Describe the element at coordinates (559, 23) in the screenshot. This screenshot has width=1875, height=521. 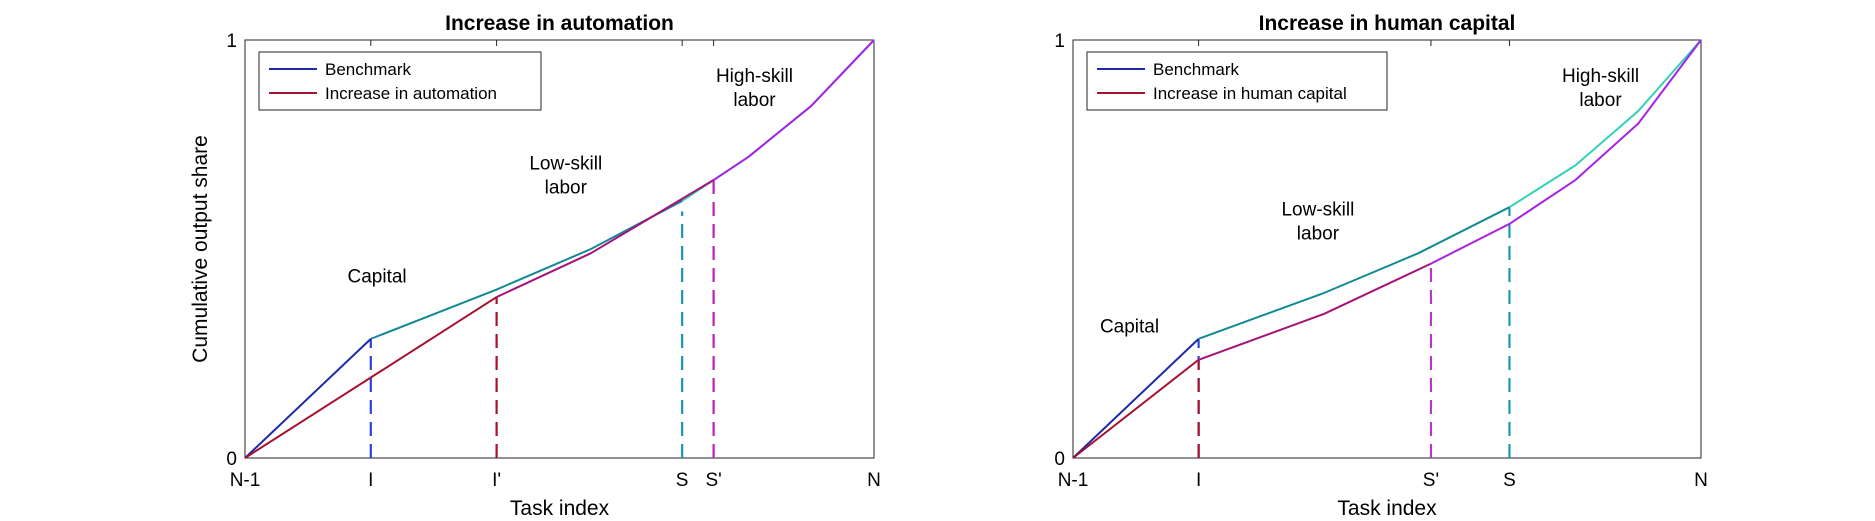
I see `chart-title: Increase in automation` at that location.